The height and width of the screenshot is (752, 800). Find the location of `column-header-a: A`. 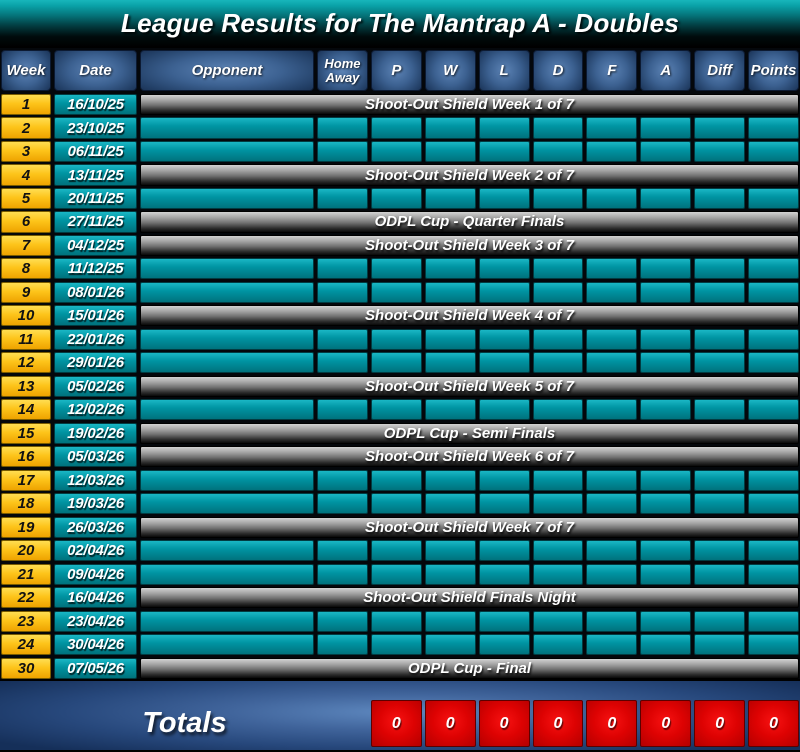

column-header-a: A is located at coordinates (666, 70).